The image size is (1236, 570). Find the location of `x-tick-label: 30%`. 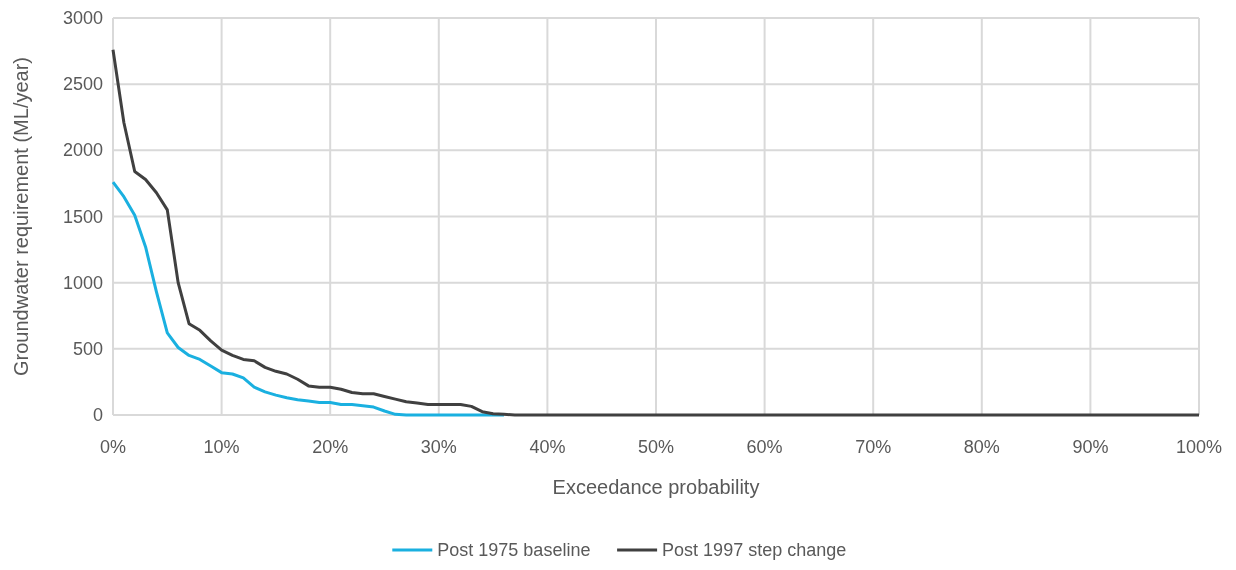

x-tick-label: 30% is located at coordinates (438, 447).